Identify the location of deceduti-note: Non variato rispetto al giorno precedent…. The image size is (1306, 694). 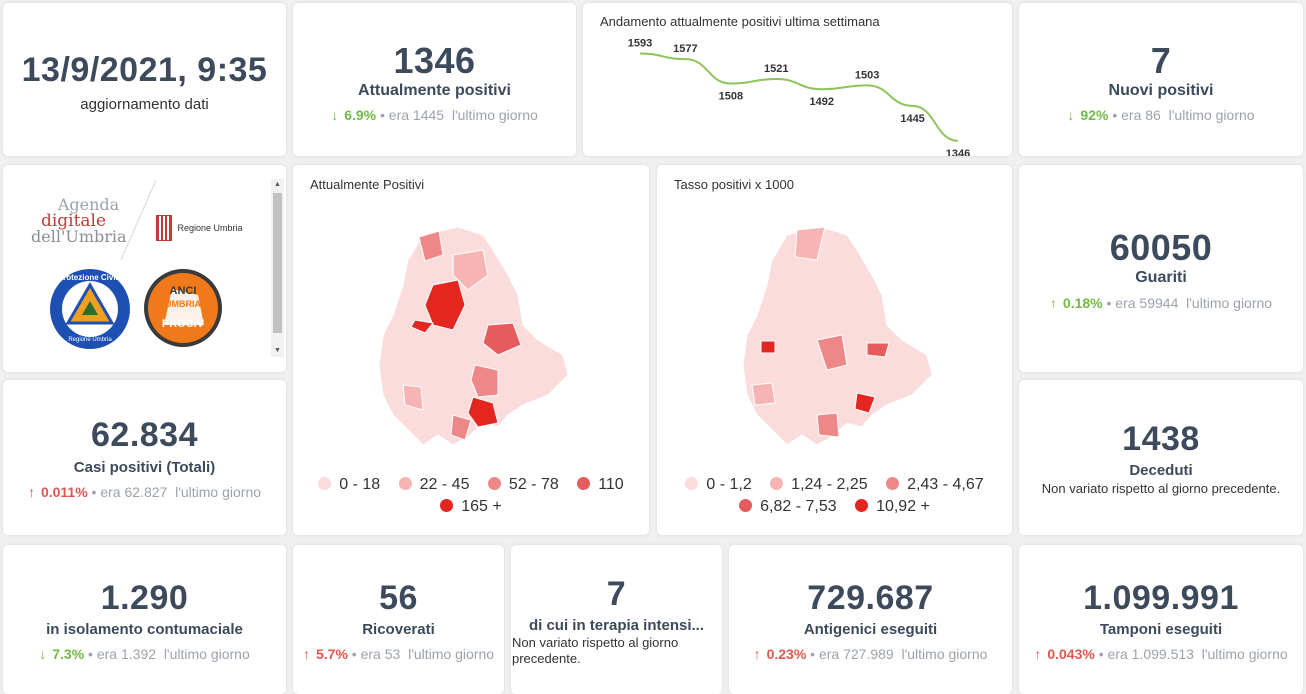
(1161, 488).